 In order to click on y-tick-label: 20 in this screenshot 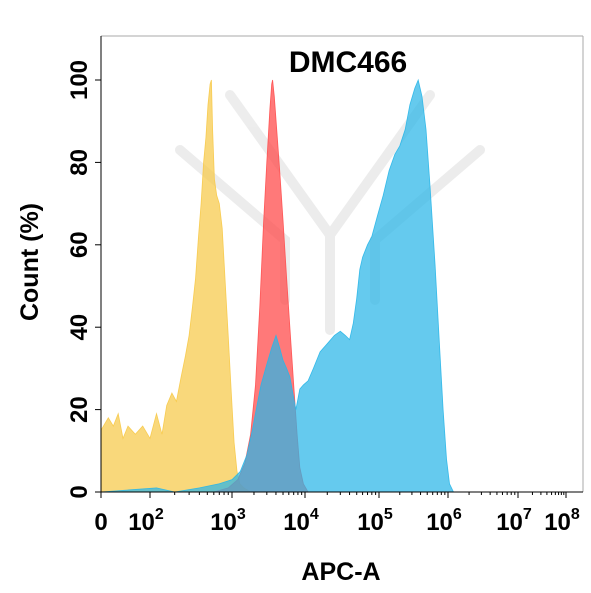, I will do `click(79, 409)`.